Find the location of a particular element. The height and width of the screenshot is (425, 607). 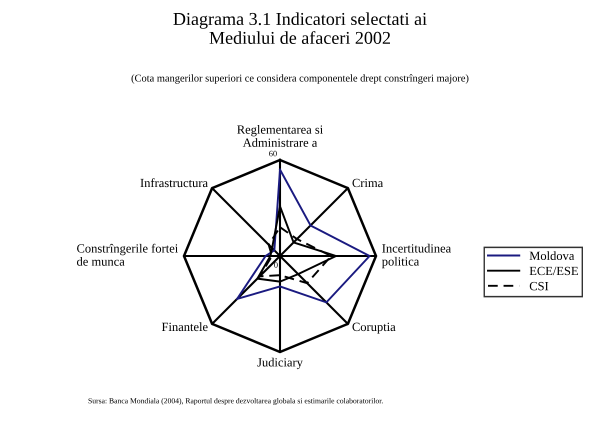

spoke-label: Crima is located at coordinates (368, 183).